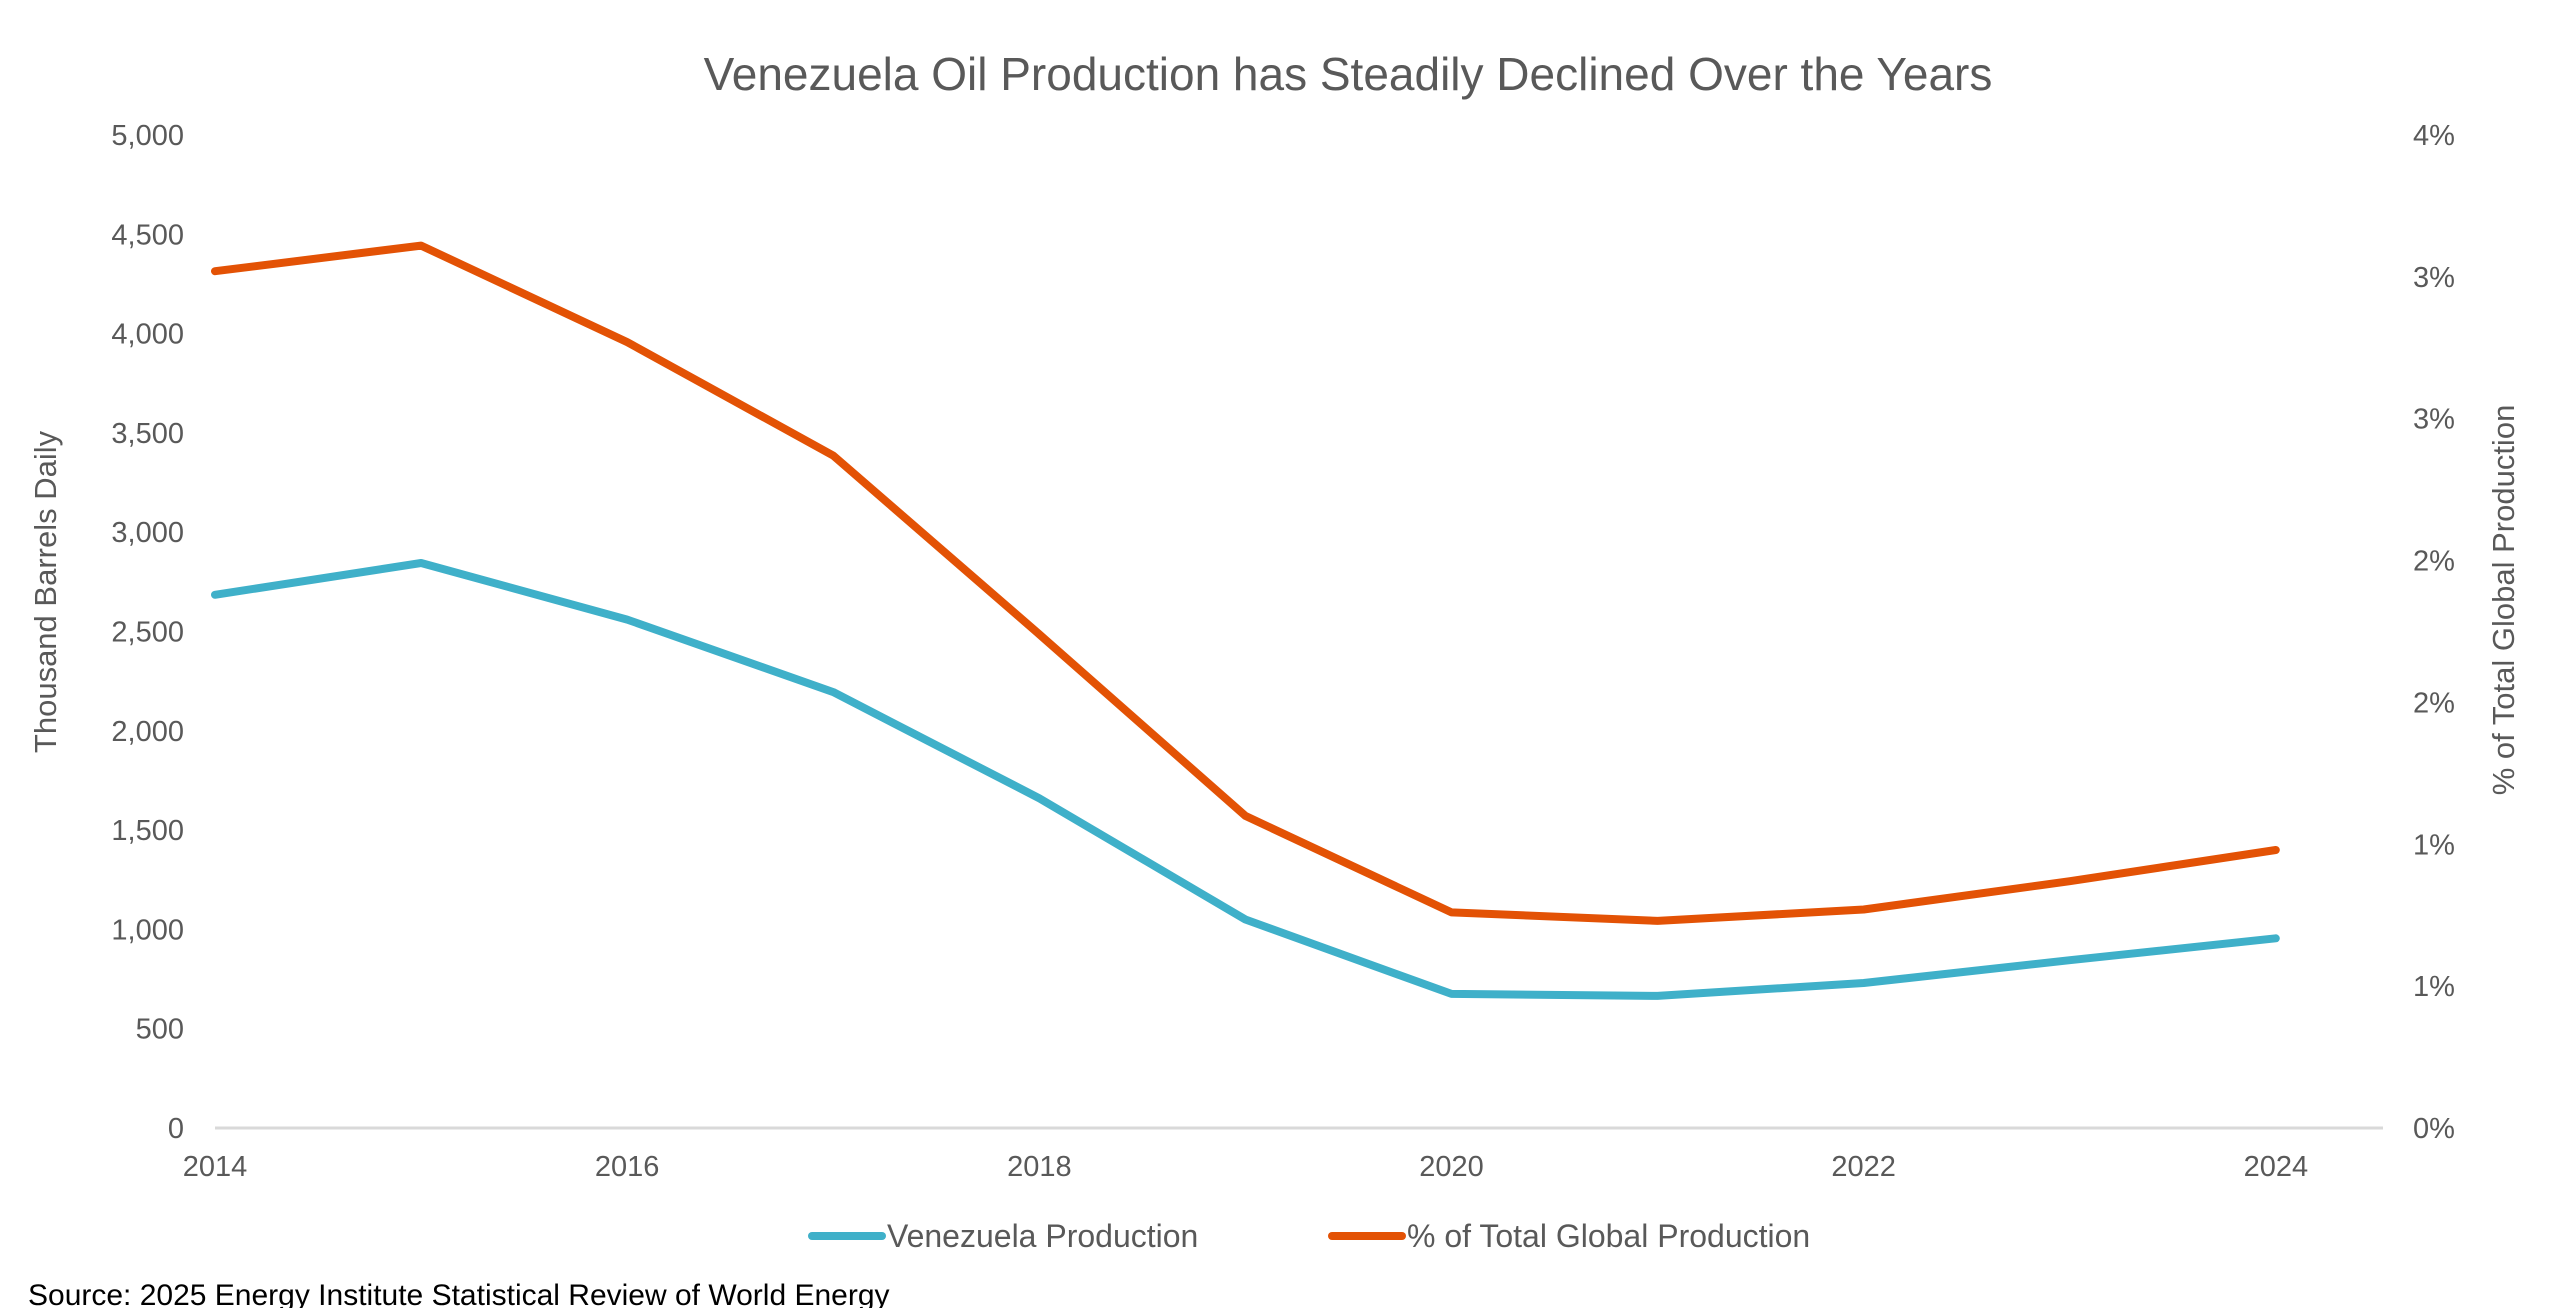 This screenshot has height=1308, width=2560. I want to click on y-tick-label: 2,500, so click(147, 633).